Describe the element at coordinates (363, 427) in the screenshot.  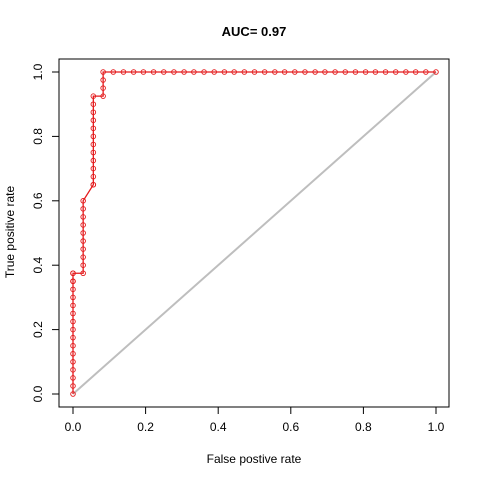
I see `x-tick-label: 0.8` at that location.